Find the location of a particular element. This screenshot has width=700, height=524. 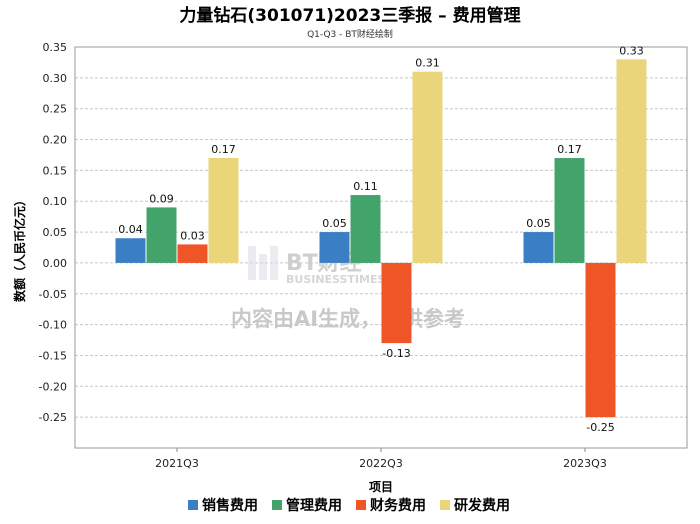

data-label: -0.25 is located at coordinates (600, 427).